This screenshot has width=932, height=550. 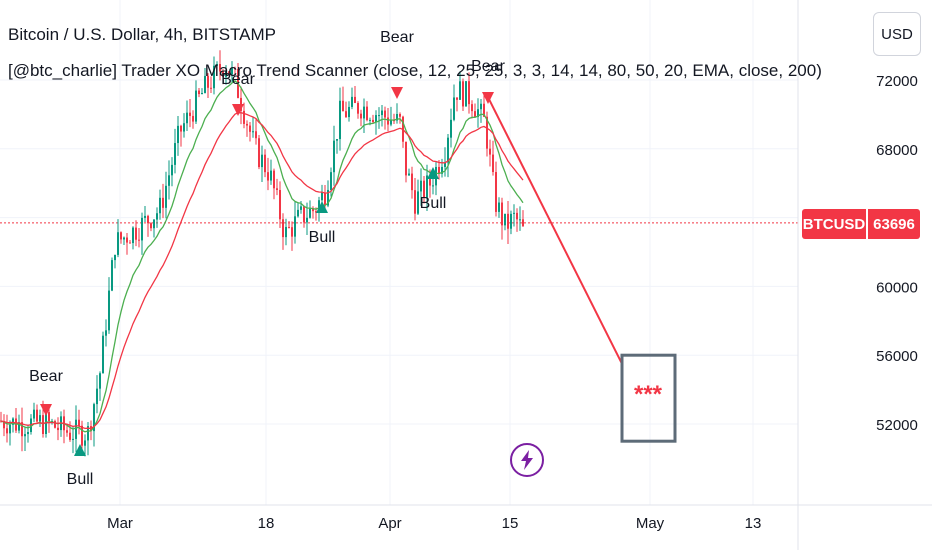 I want to click on projection-line, so click(x=555, y=230).